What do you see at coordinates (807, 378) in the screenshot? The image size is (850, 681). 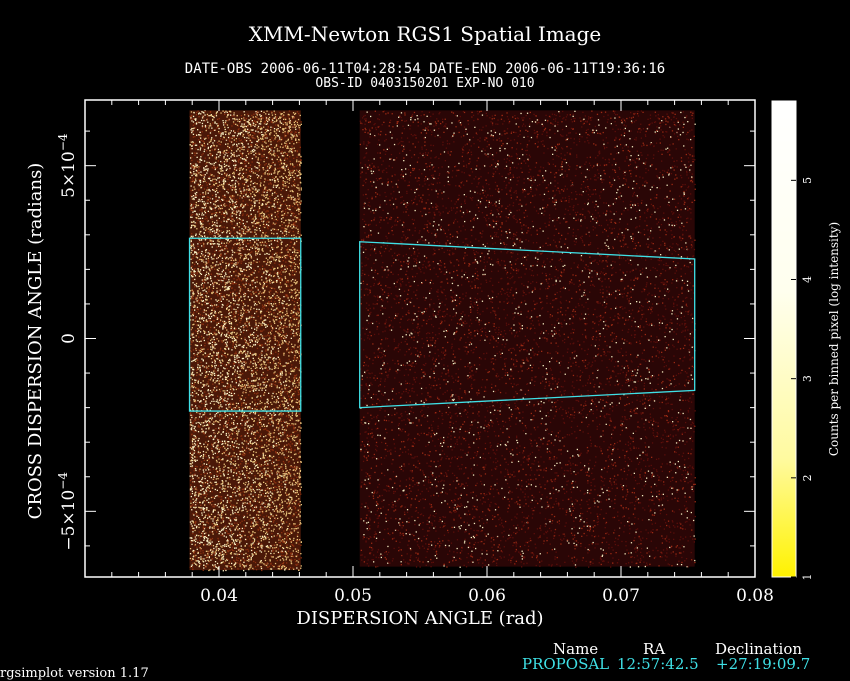 I see `colorbar-tick-label: 3` at bounding box center [807, 378].